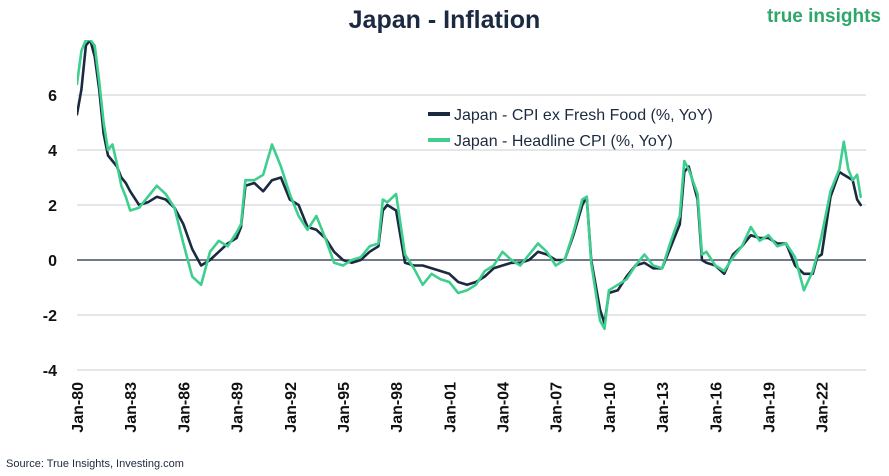 Image resolution: width=889 pixels, height=476 pixels. I want to click on y-tick-label: 4, so click(52, 151).